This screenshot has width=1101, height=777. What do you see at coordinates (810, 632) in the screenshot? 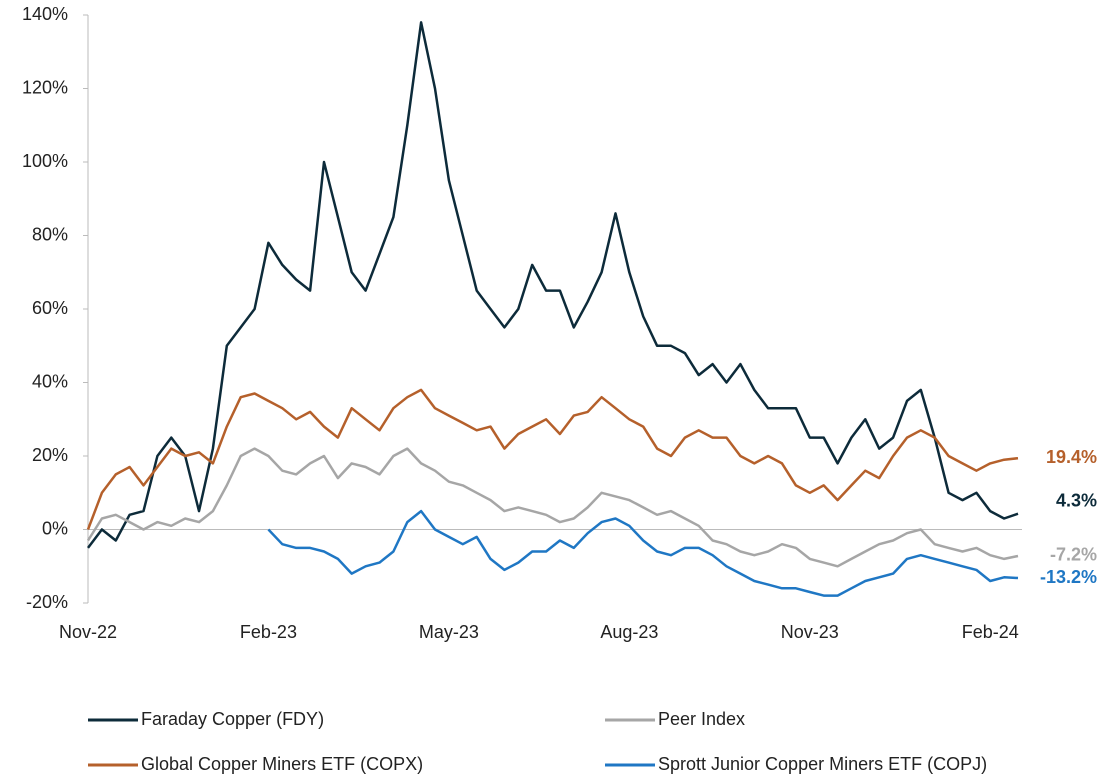
I see `x-tick-label: Nov-23` at bounding box center [810, 632].